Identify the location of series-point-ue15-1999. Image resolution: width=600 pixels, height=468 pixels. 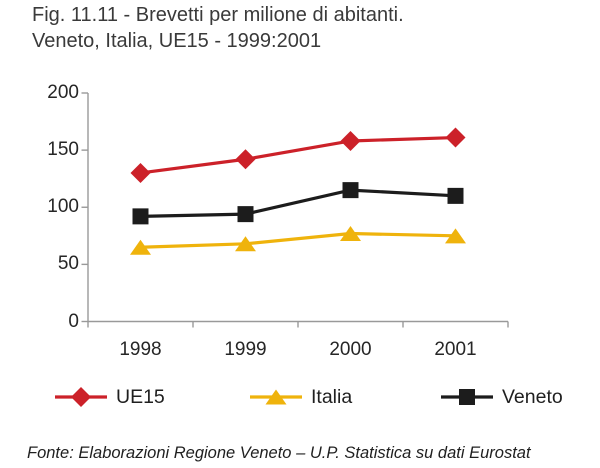
(245, 159).